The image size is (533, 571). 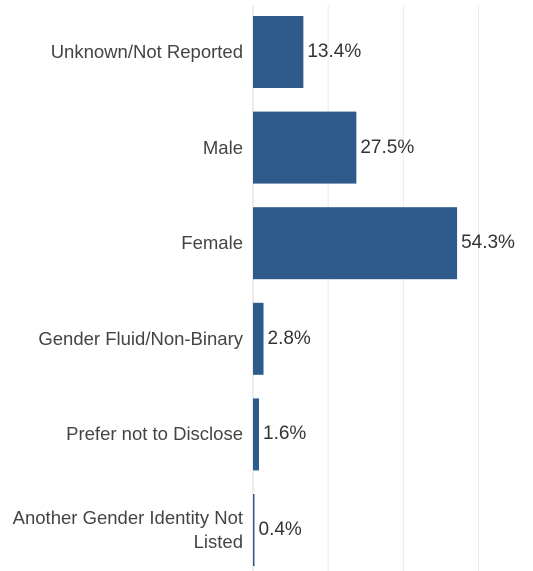 I want to click on value-label: 54.3%, so click(x=488, y=243).